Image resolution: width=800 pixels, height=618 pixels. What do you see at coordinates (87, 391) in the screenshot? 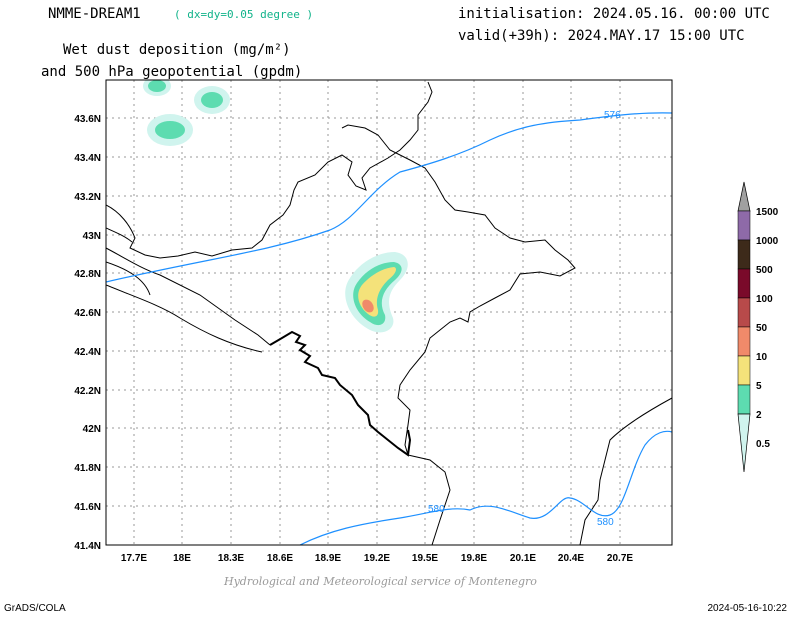
I see `lat-label: 42.2N` at bounding box center [87, 391].